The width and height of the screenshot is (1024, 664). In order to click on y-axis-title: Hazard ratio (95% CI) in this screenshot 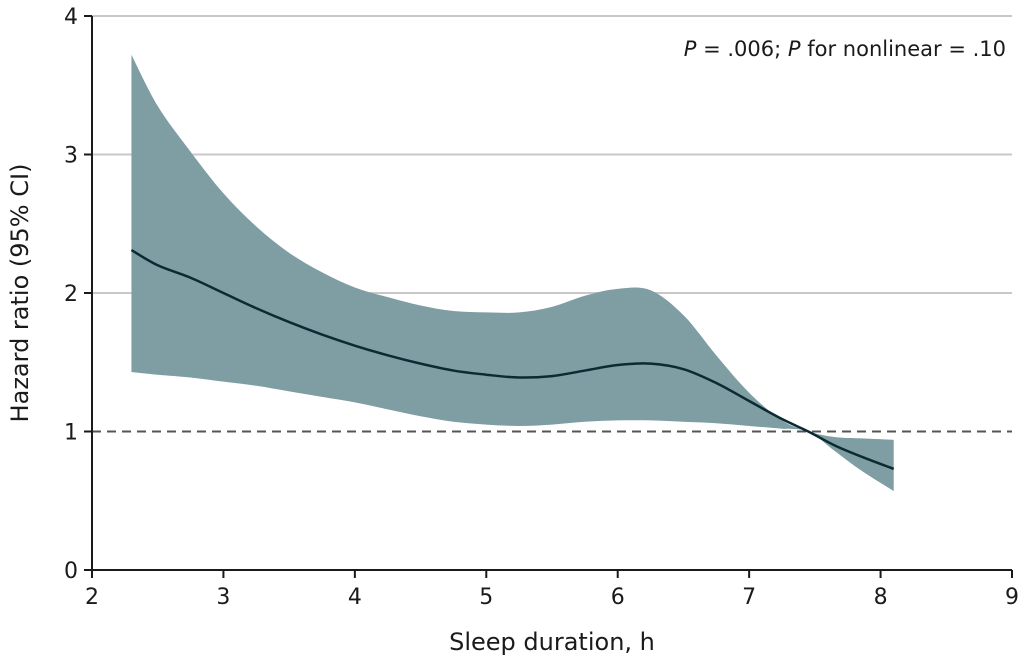, I will do `click(20, 293)`.